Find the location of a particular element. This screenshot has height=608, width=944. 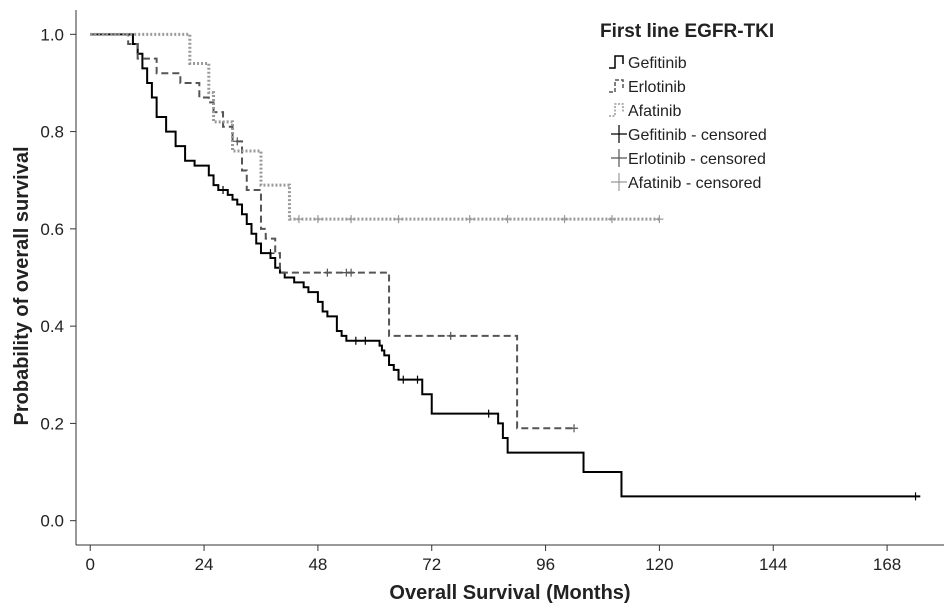

legend-entry-label: Erlotinib is located at coordinates (657, 87).